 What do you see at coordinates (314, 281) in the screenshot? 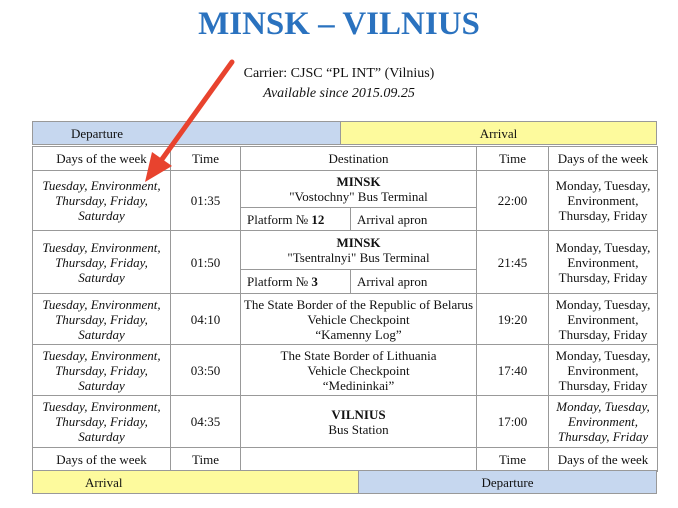
I see `platform-number: 3` at bounding box center [314, 281].